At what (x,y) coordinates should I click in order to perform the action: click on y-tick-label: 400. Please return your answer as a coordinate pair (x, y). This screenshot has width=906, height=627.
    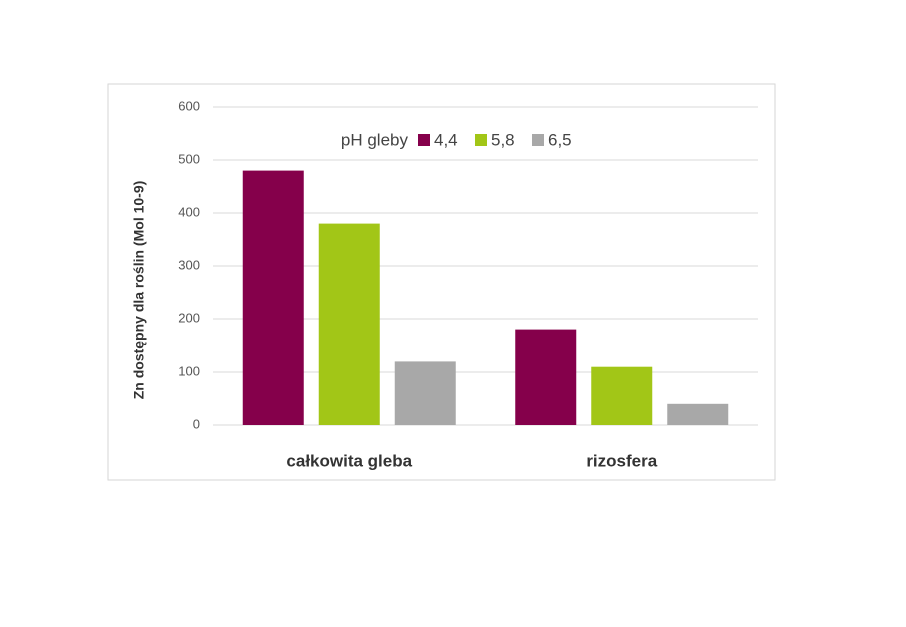
    Looking at the image, I should click on (189, 211).